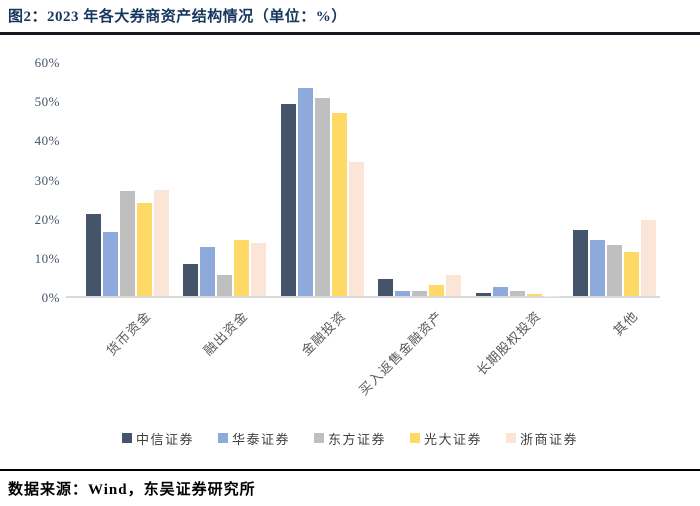 The image size is (700, 506). What do you see at coordinates (517, 293) in the screenshot?
I see `bar-东方证券-长期股权投资` at bounding box center [517, 293].